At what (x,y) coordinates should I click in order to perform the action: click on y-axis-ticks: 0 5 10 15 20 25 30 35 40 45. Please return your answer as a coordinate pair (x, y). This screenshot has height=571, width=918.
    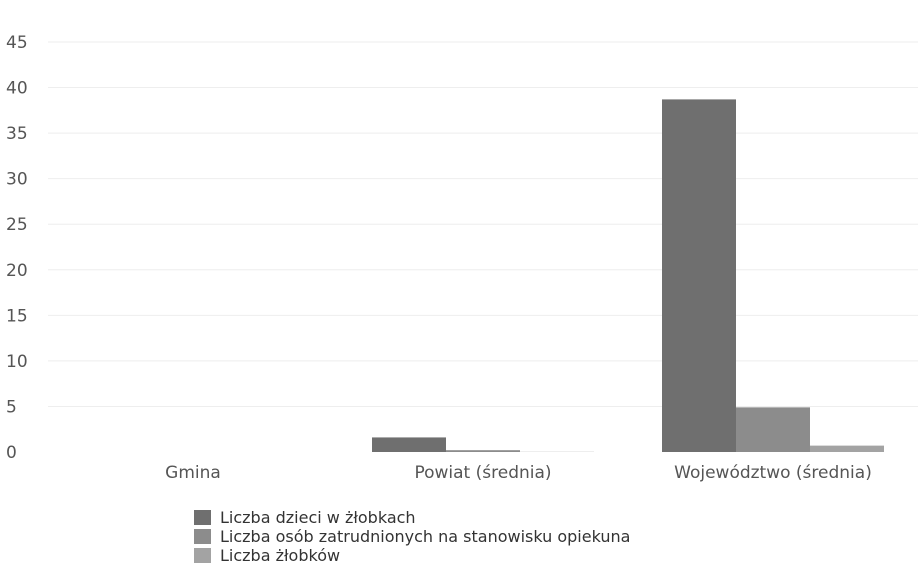
    Looking at the image, I should click on (17, 248).